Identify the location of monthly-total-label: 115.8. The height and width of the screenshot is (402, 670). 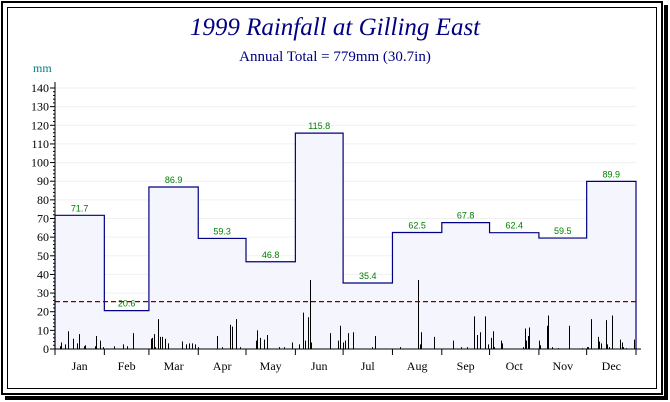
(319, 126).